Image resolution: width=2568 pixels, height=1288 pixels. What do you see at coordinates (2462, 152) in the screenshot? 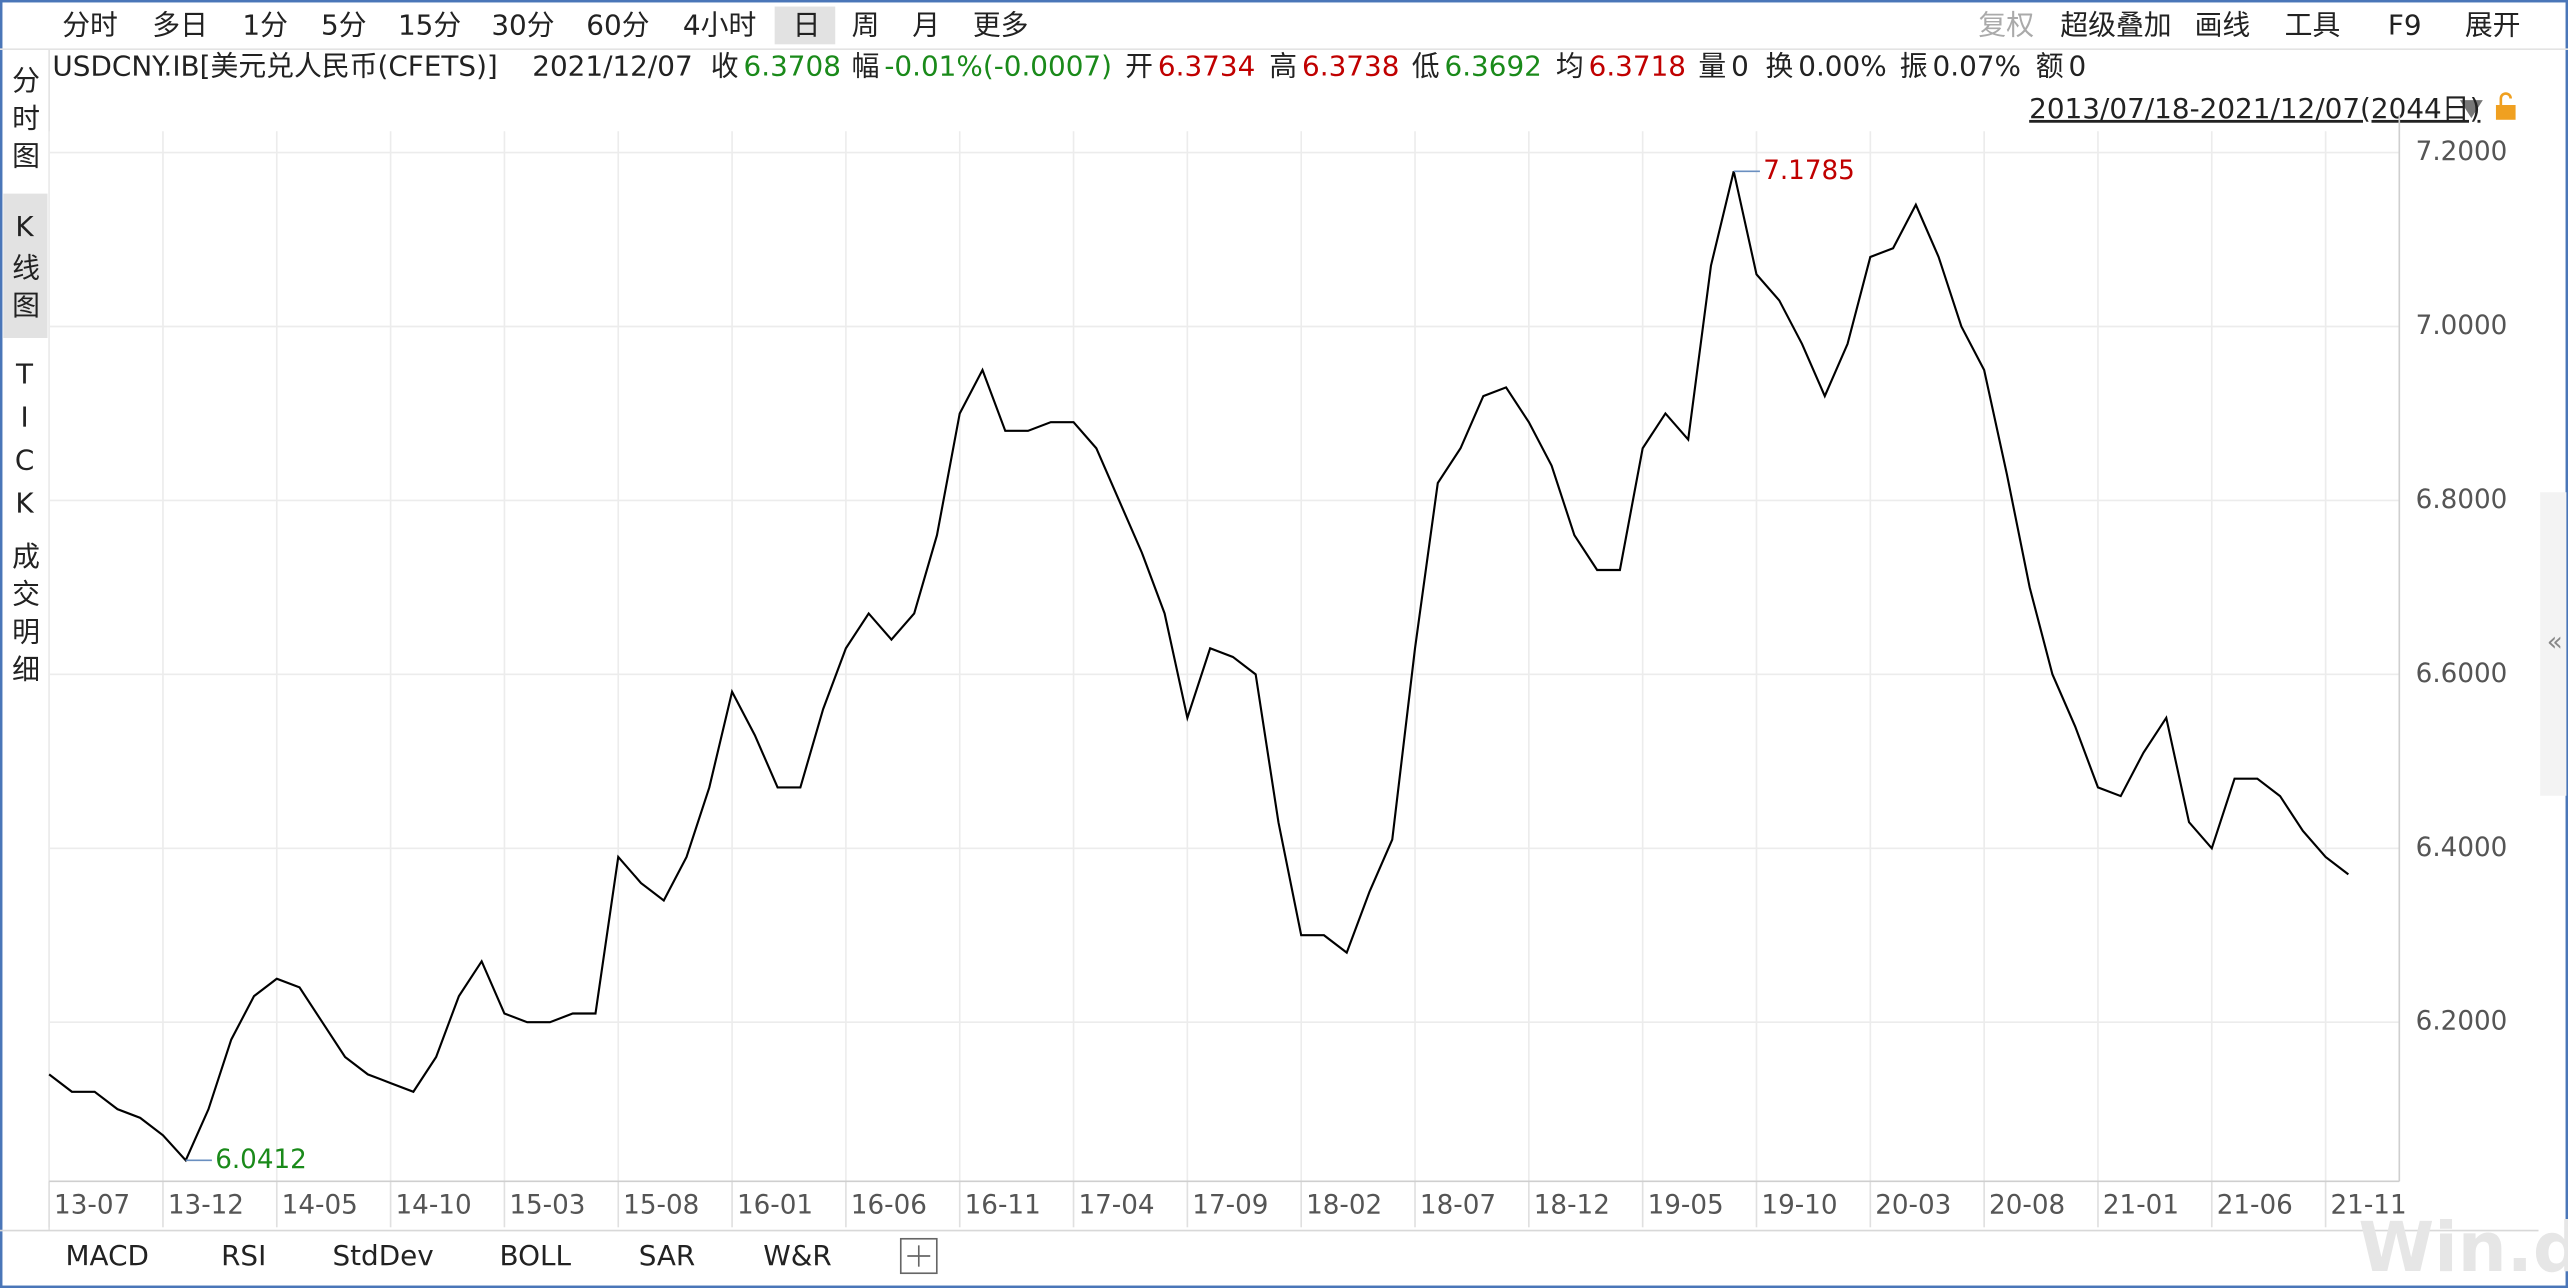
I see `y-tick-label: 7.2000` at bounding box center [2462, 152].